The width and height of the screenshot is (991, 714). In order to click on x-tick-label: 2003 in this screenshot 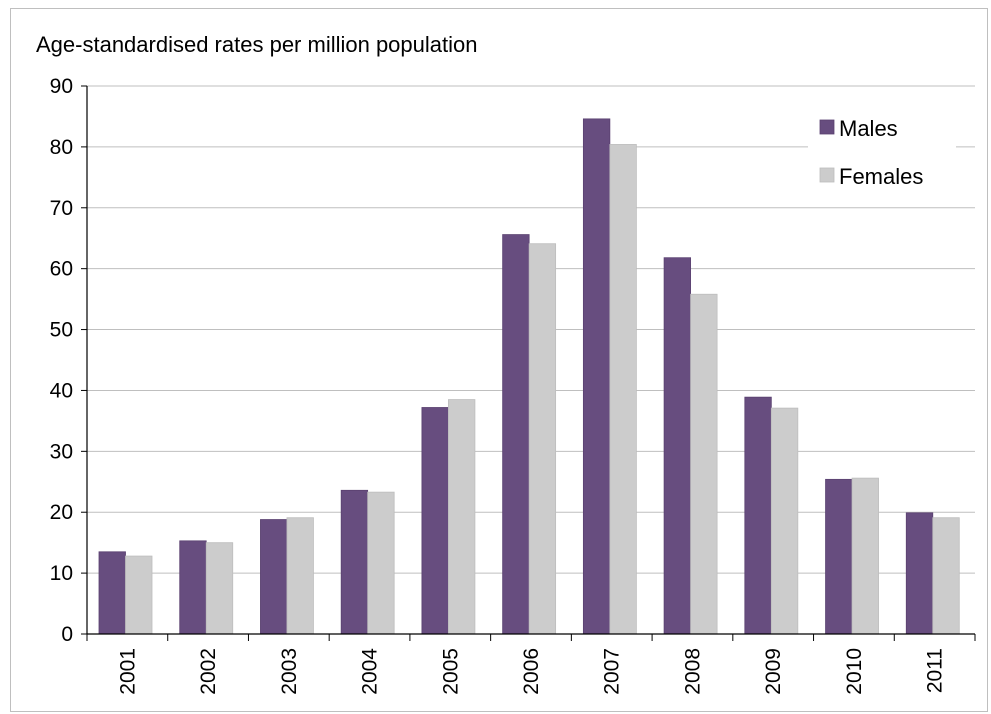, I will do `click(289, 671)`.